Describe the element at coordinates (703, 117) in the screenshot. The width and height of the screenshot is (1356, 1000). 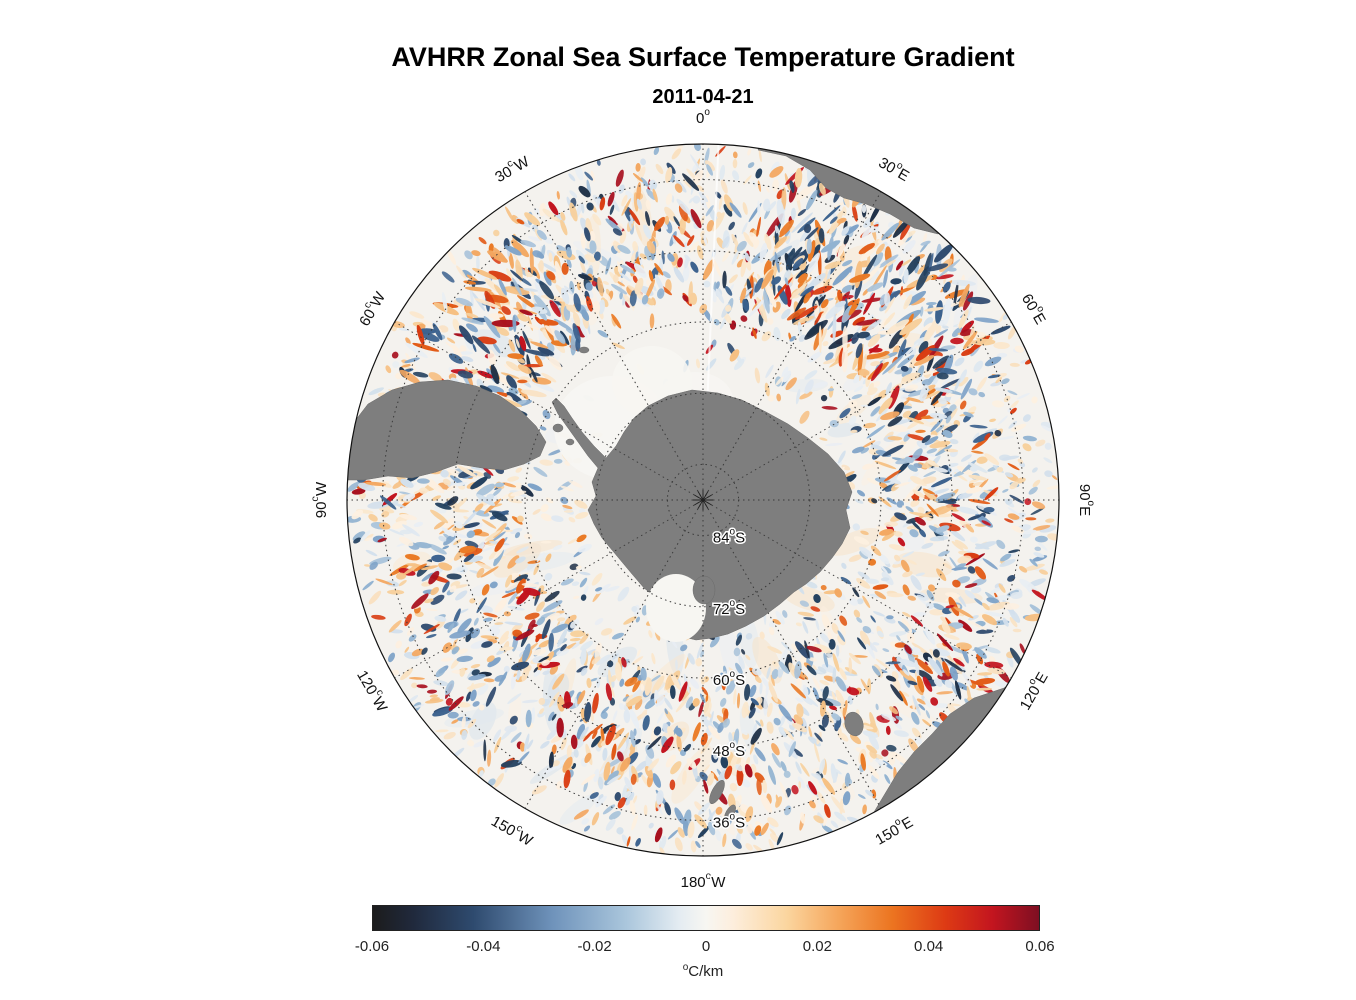
I see `meridian-label: 0o` at that location.